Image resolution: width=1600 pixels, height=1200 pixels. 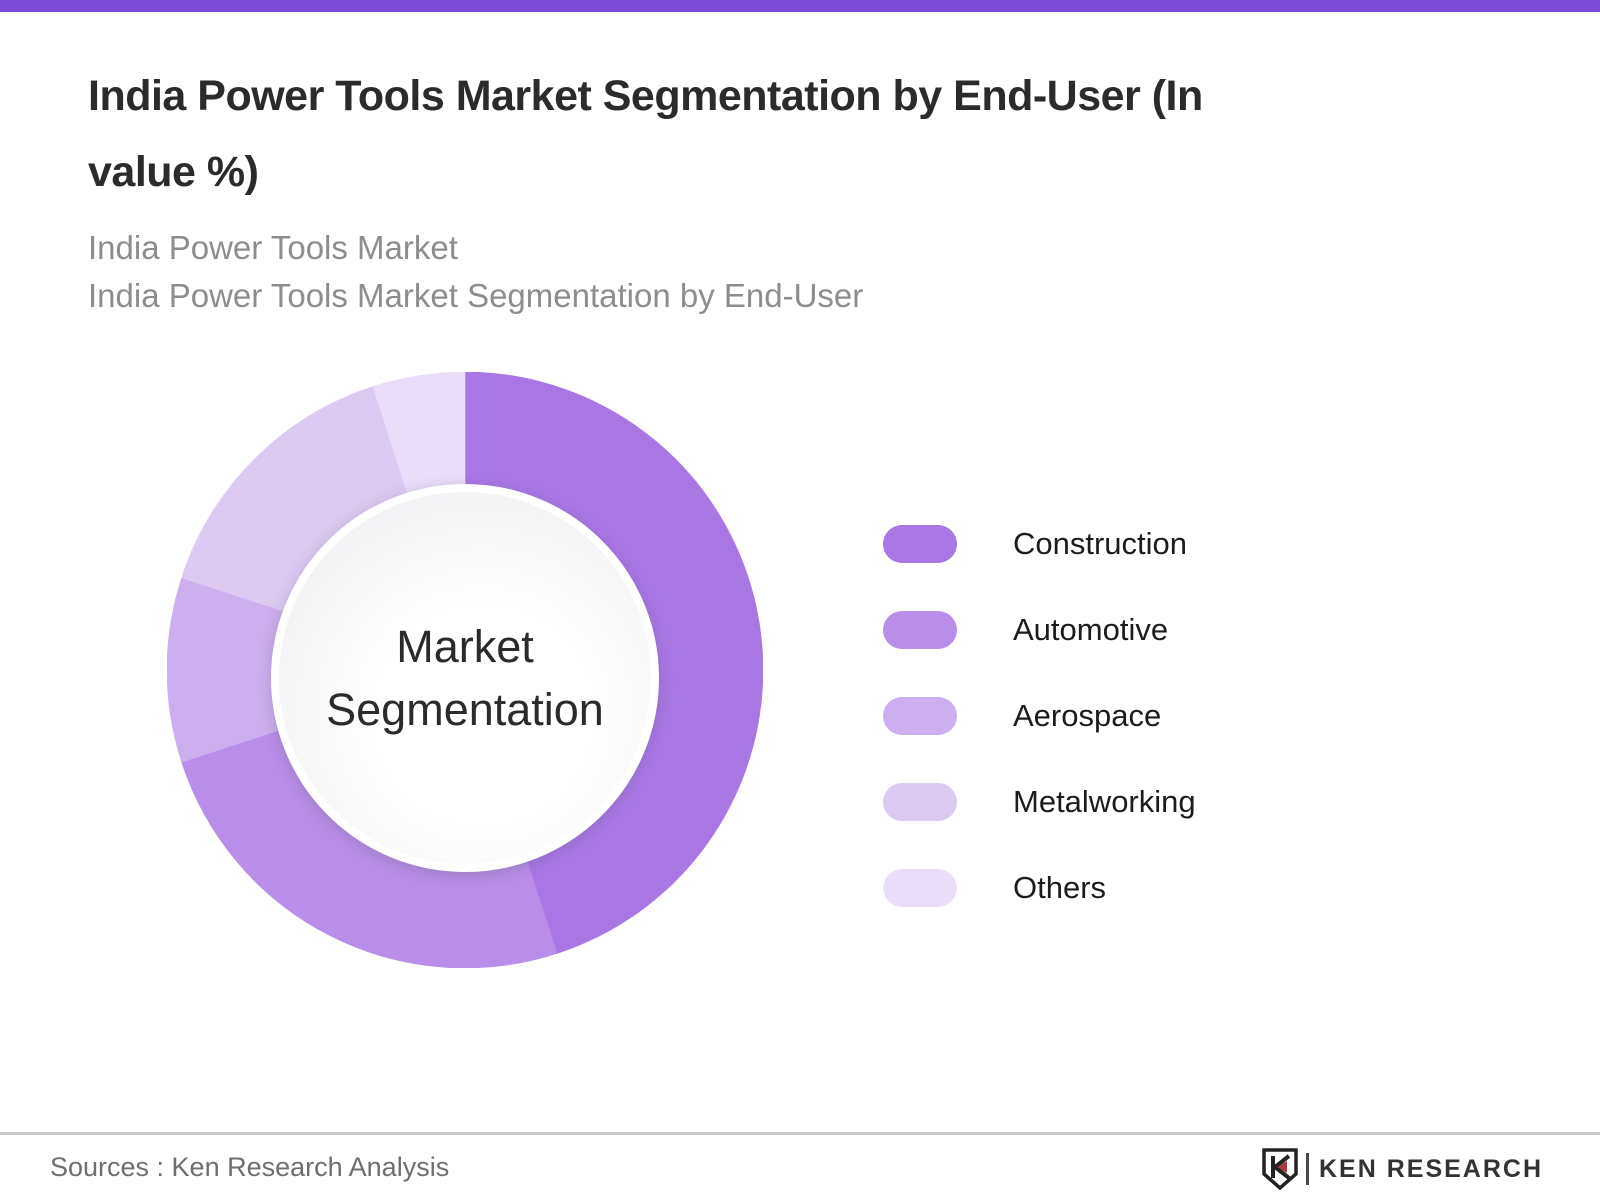 What do you see at coordinates (920, 544) in the screenshot?
I see `legend-swatch-construction` at bounding box center [920, 544].